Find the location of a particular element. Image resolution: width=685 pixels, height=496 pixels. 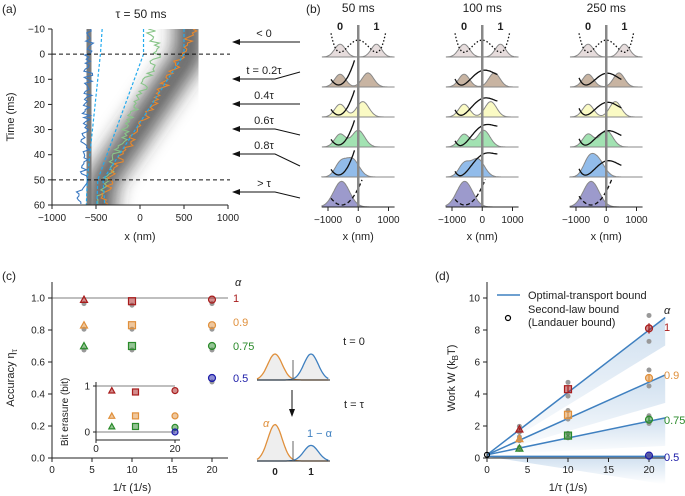

y-tick-label: 0.4 is located at coordinates (38, 395).